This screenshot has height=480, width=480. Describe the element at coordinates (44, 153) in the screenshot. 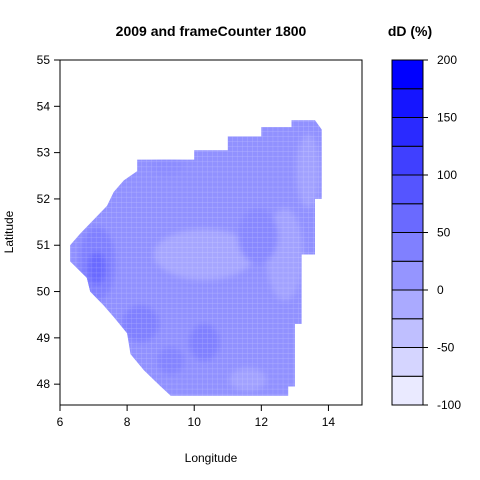

I see `y-tick-label: 53` at that location.